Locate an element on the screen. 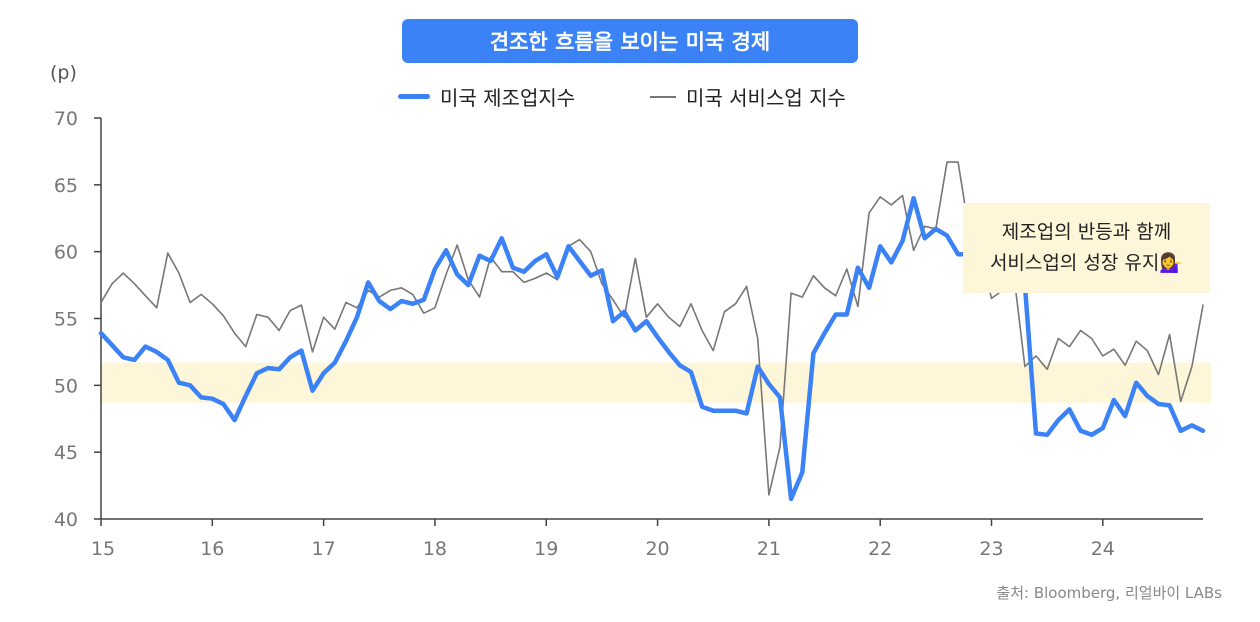 The image size is (1260, 622). y-tick-label: 40 is located at coordinates (66, 520).